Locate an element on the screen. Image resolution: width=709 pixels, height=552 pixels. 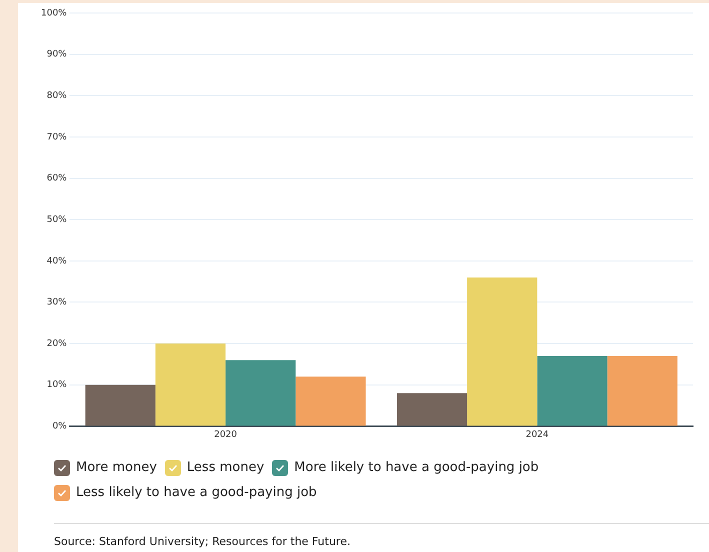
y-tick-label: 0% is located at coordinates (60, 427).